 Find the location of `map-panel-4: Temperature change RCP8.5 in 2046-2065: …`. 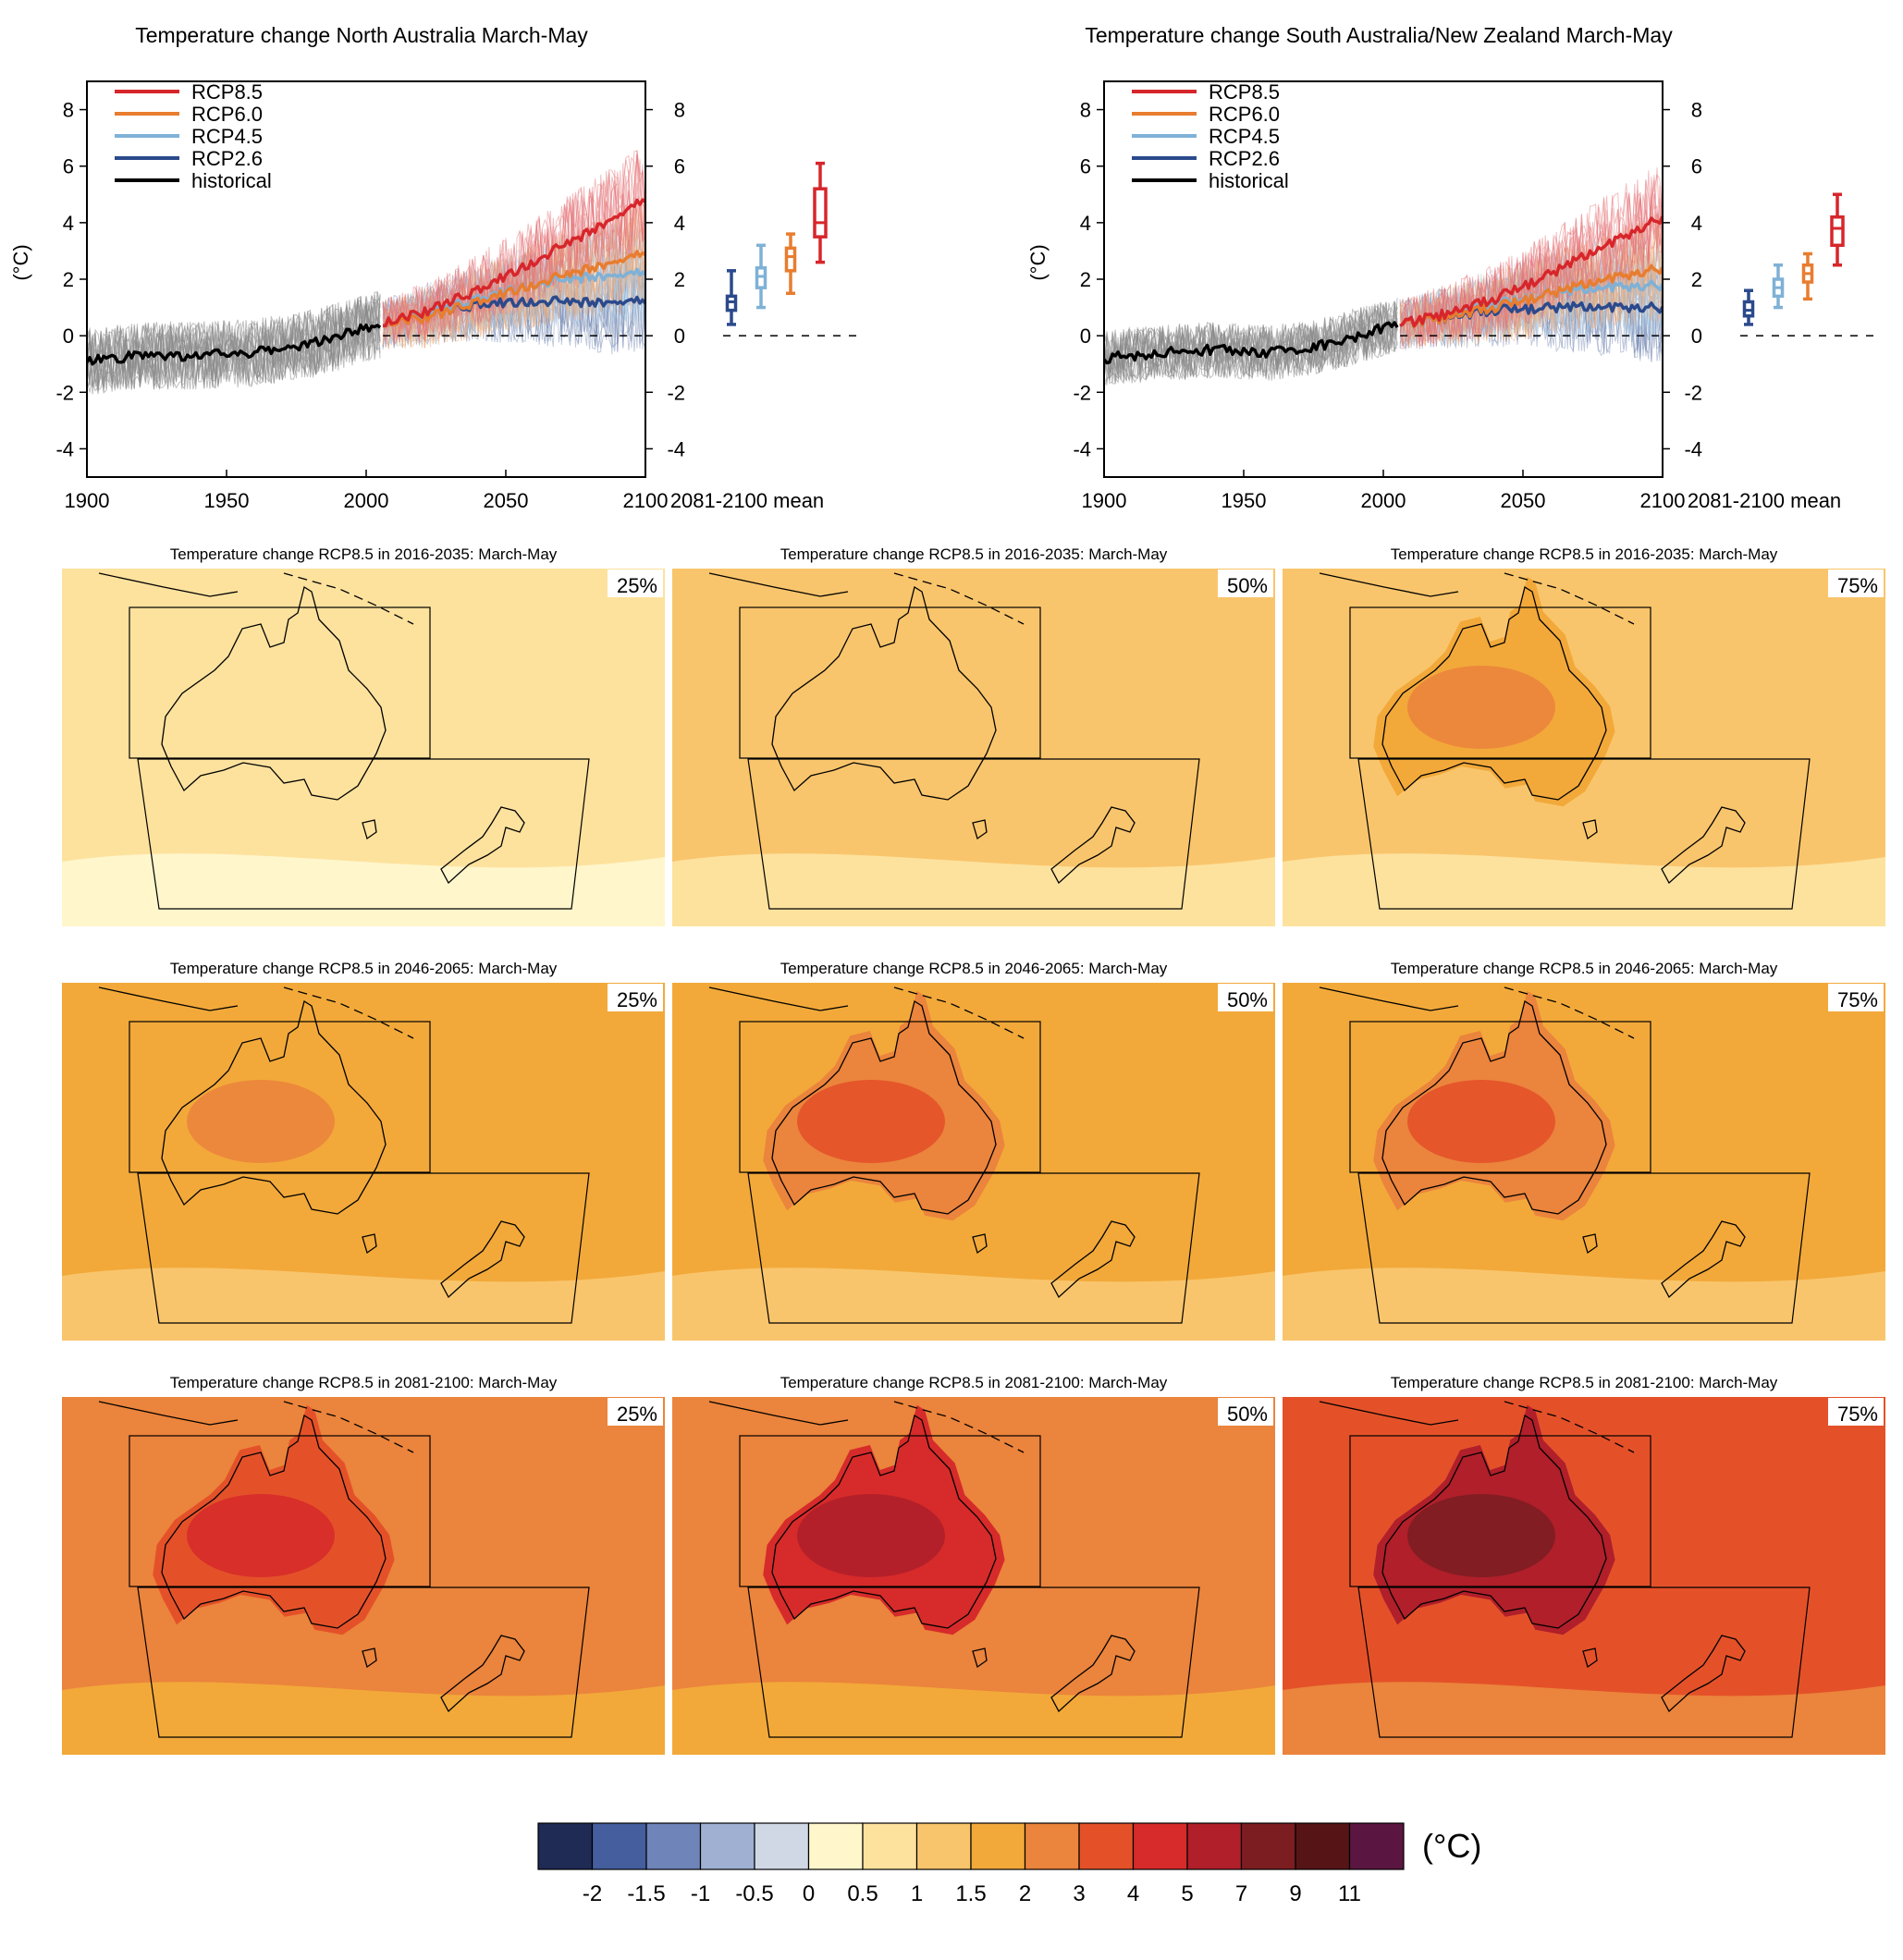

map-panel-4: Temperature change RCP8.5 in 2046-2065: … is located at coordinates (363, 1150).